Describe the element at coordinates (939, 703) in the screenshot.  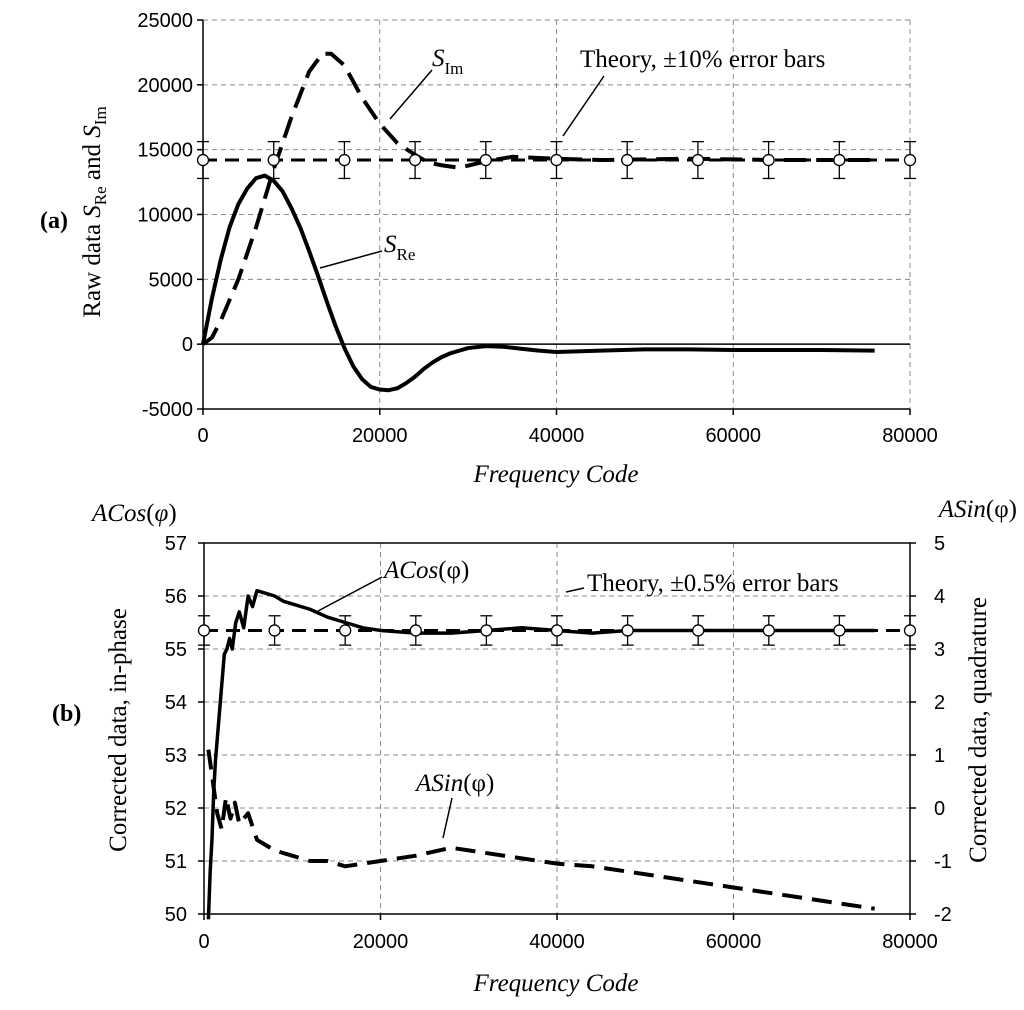
I see `panel-b-right-tick-label: 2` at that location.